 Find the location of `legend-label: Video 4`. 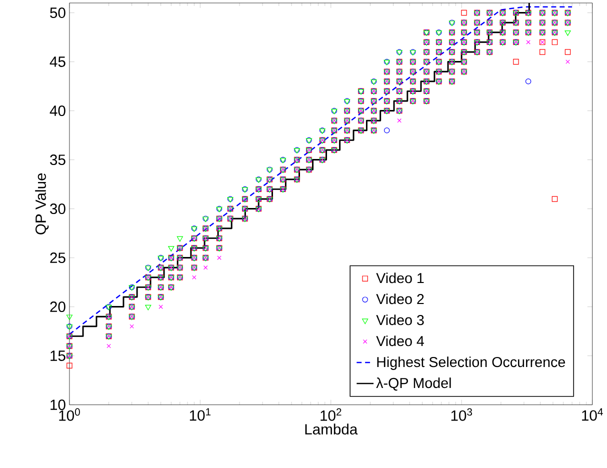

legend-label: Video 4 is located at coordinates (400, 340).